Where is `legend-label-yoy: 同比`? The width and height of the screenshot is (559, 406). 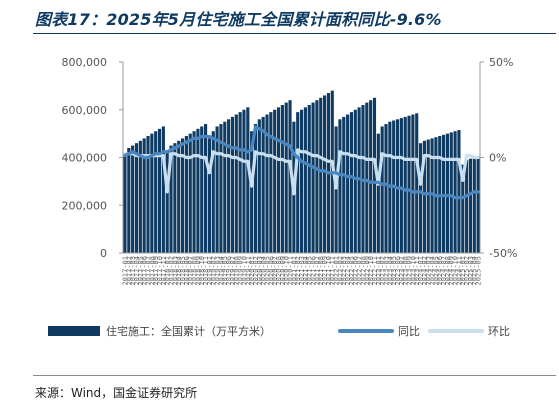
legend-label-yoy: 同比 is located at coordinates (409, 331).